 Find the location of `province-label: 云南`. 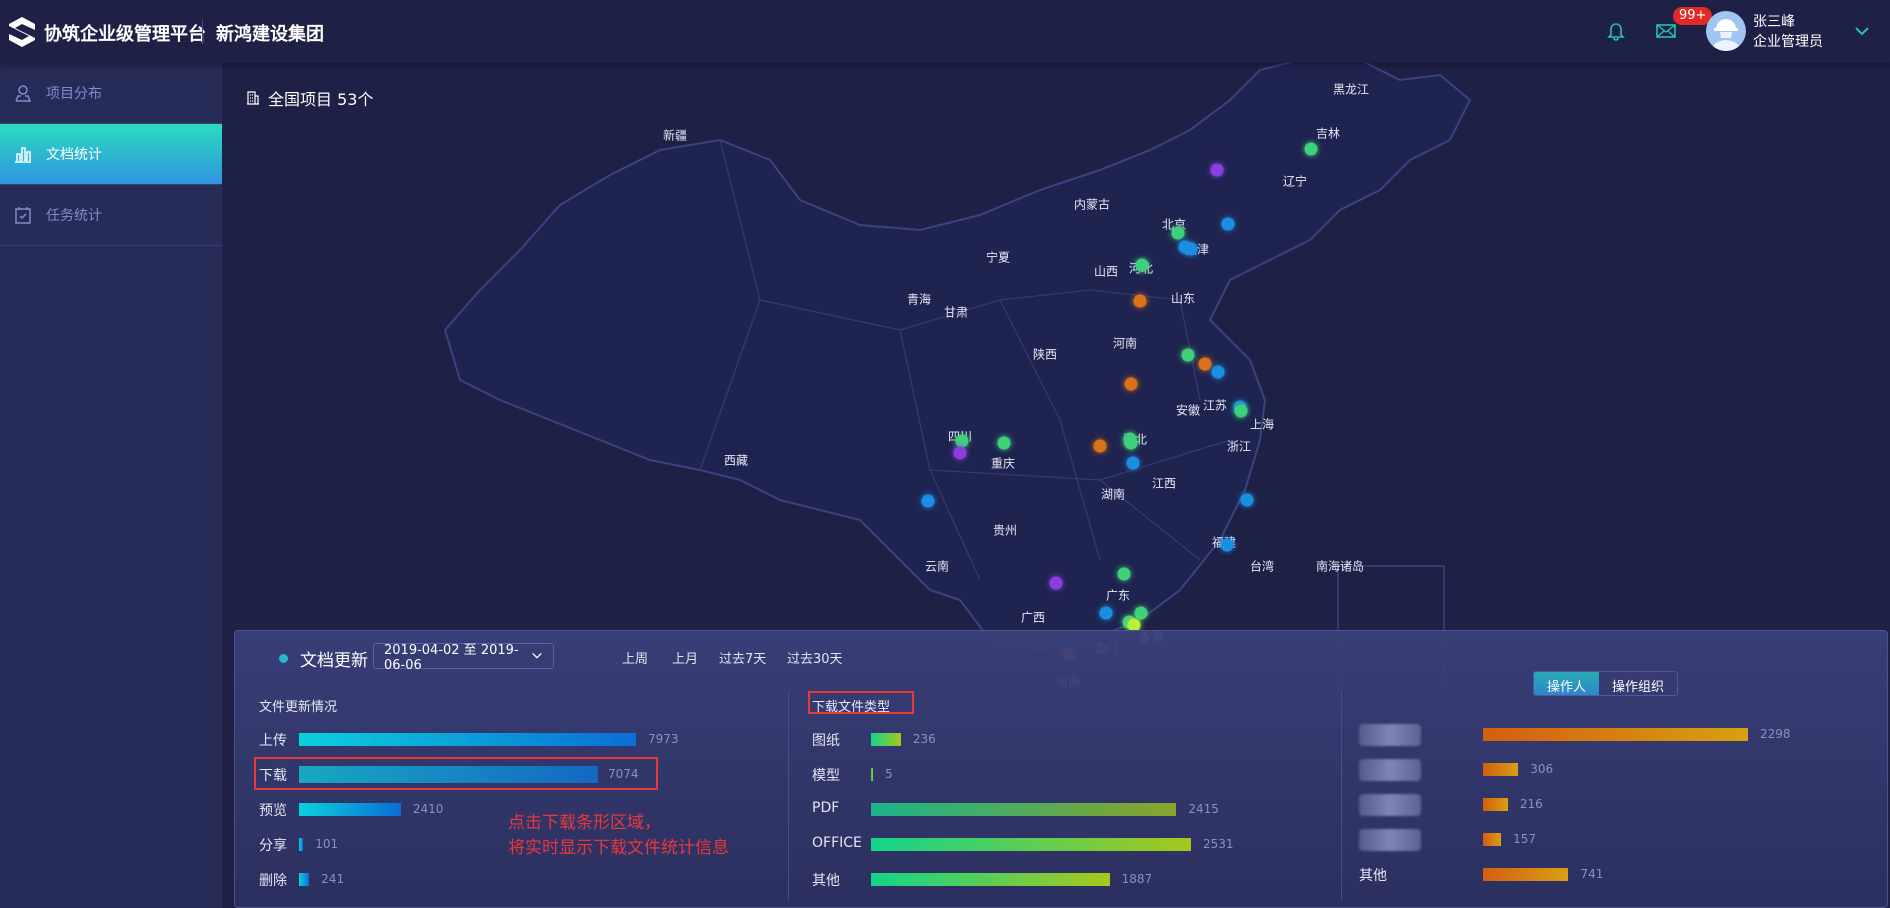

province-label: 云南 is located at coordinates (937, 566).